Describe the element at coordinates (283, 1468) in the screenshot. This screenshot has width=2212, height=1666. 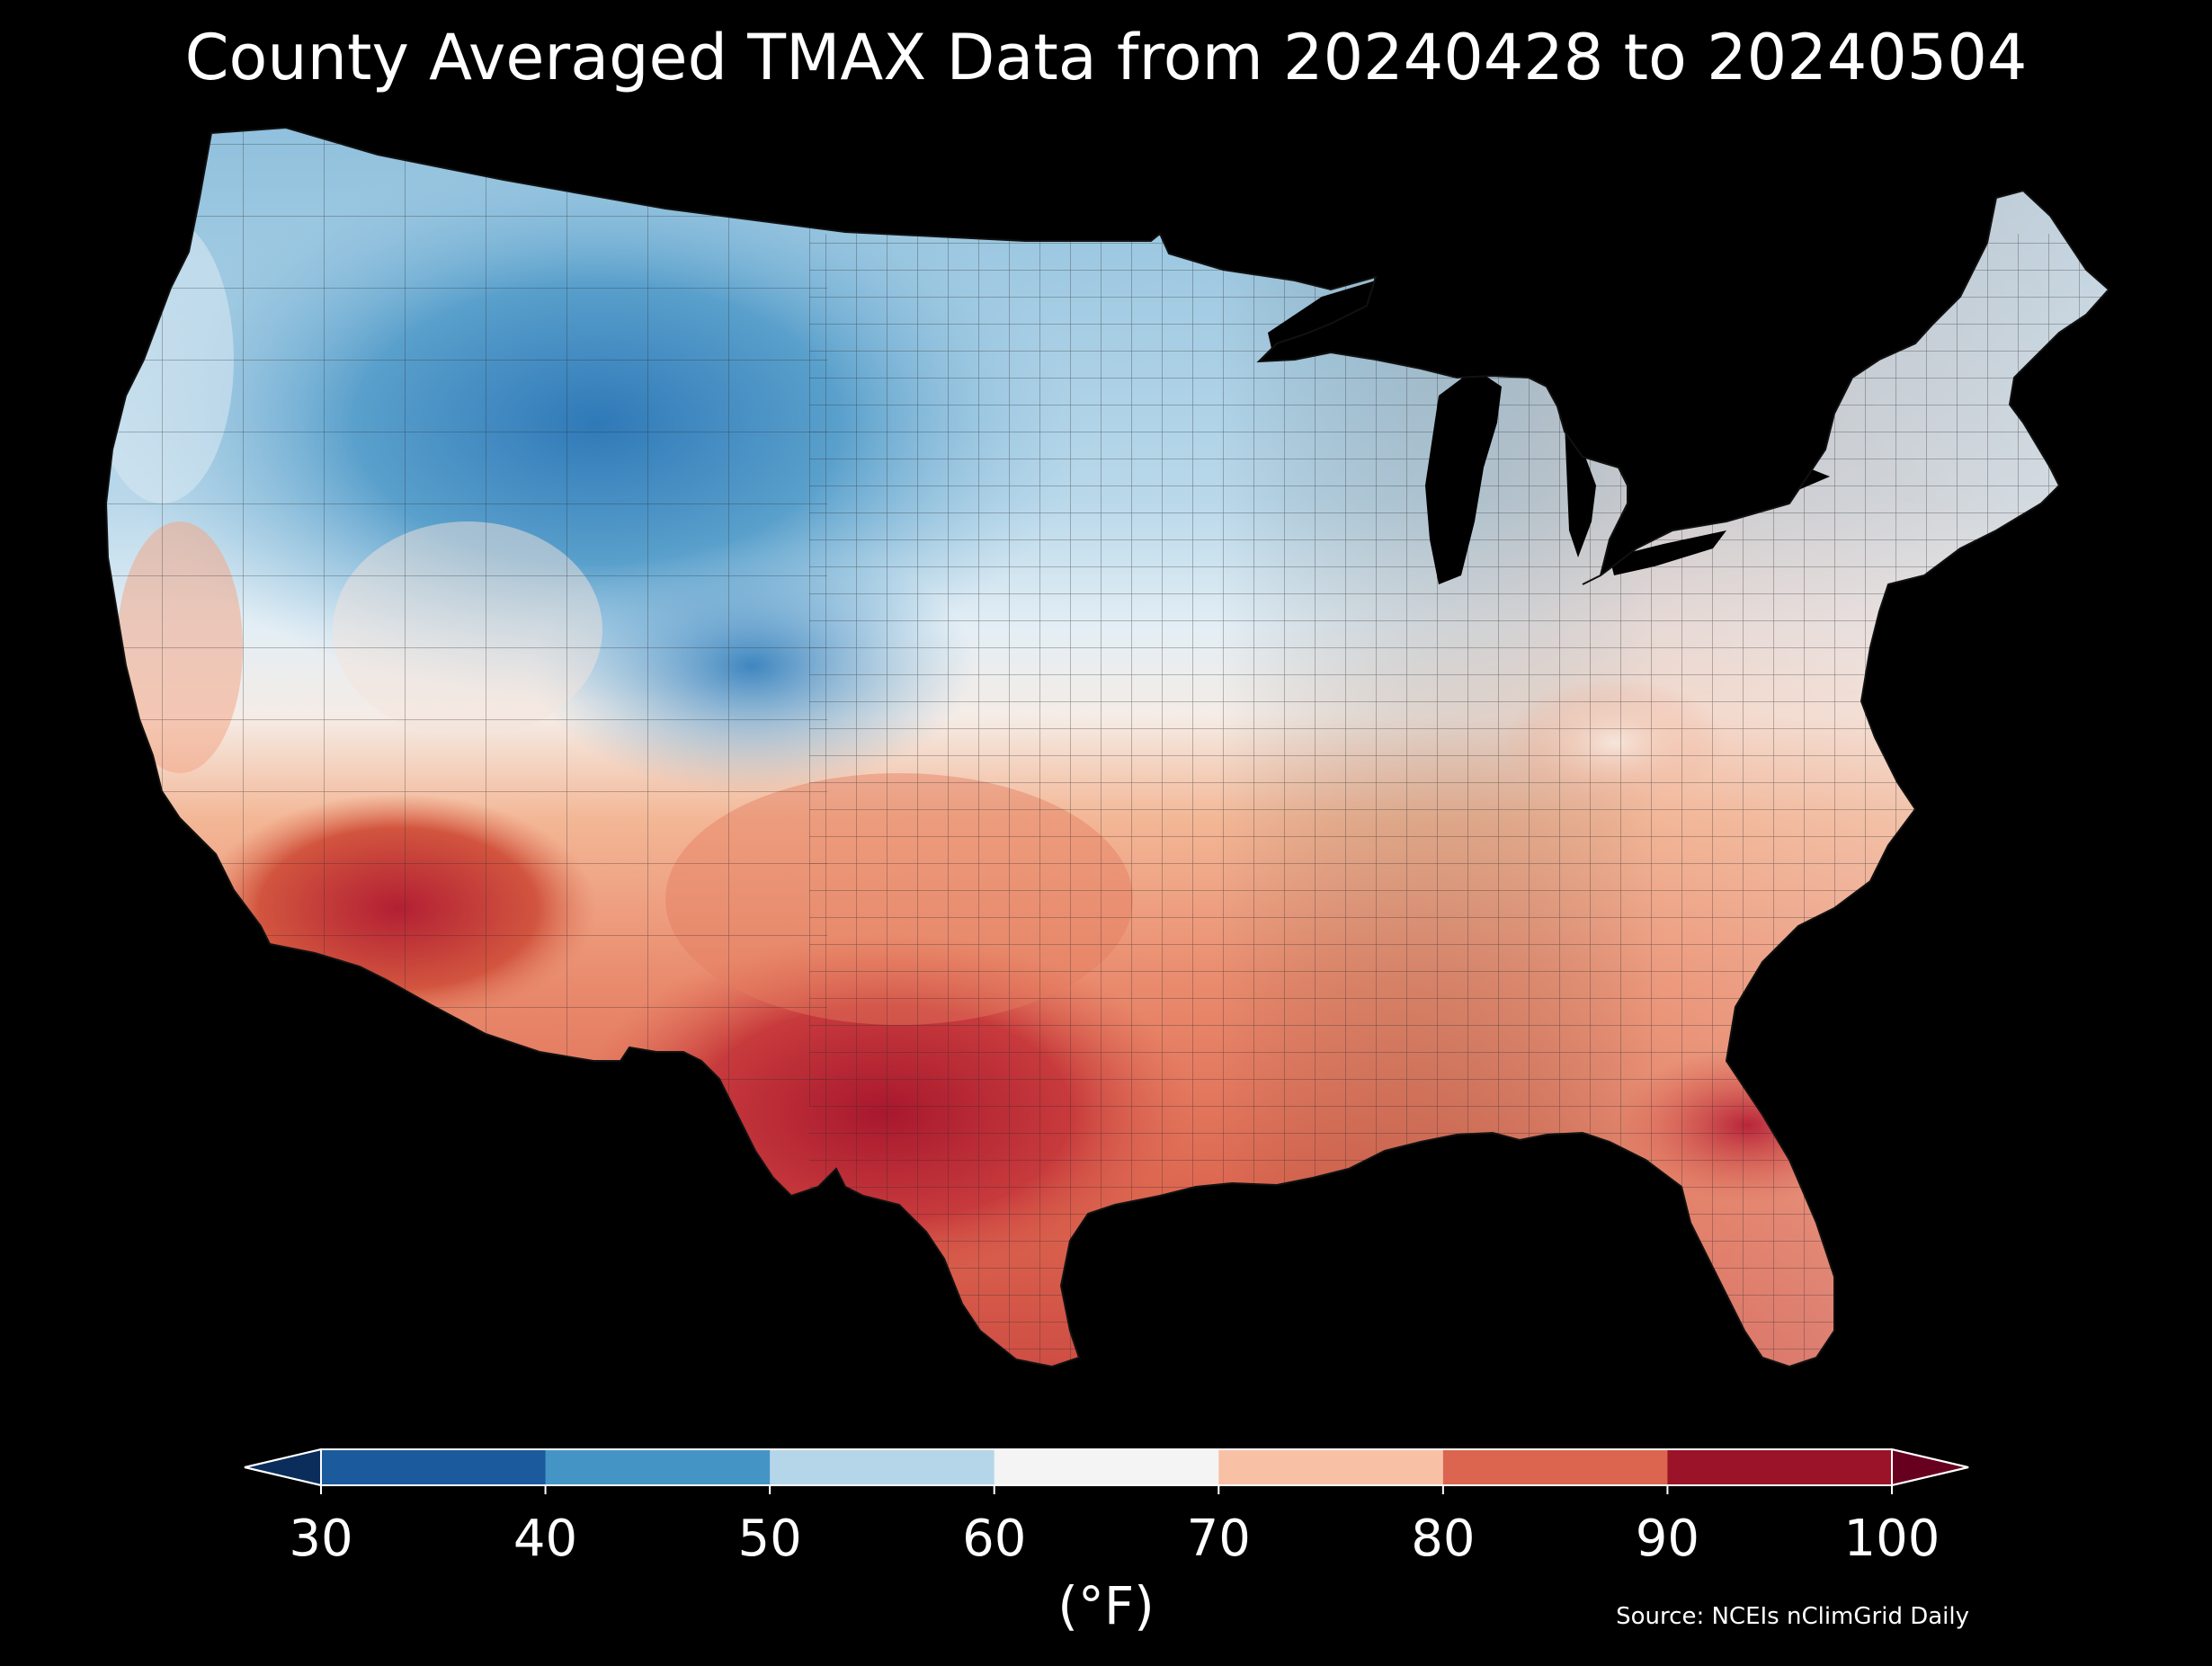
I see `colorbar-under-arrow` at that location.